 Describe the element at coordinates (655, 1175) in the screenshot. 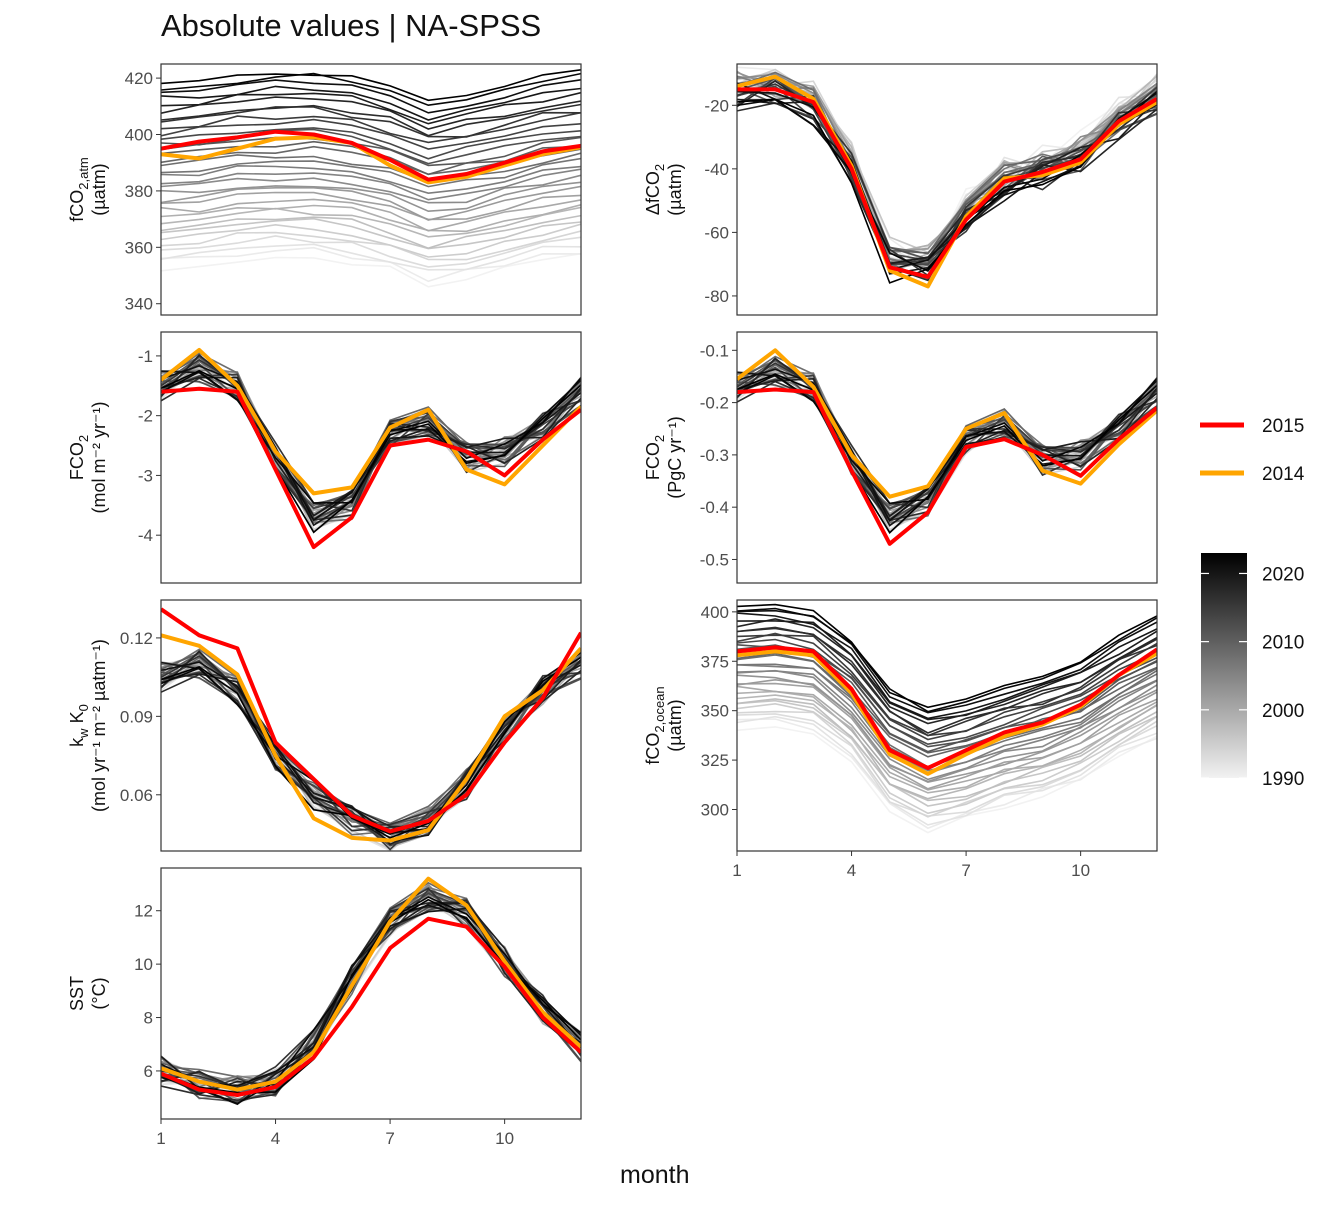

I see `x-axis-label: month` at that location.